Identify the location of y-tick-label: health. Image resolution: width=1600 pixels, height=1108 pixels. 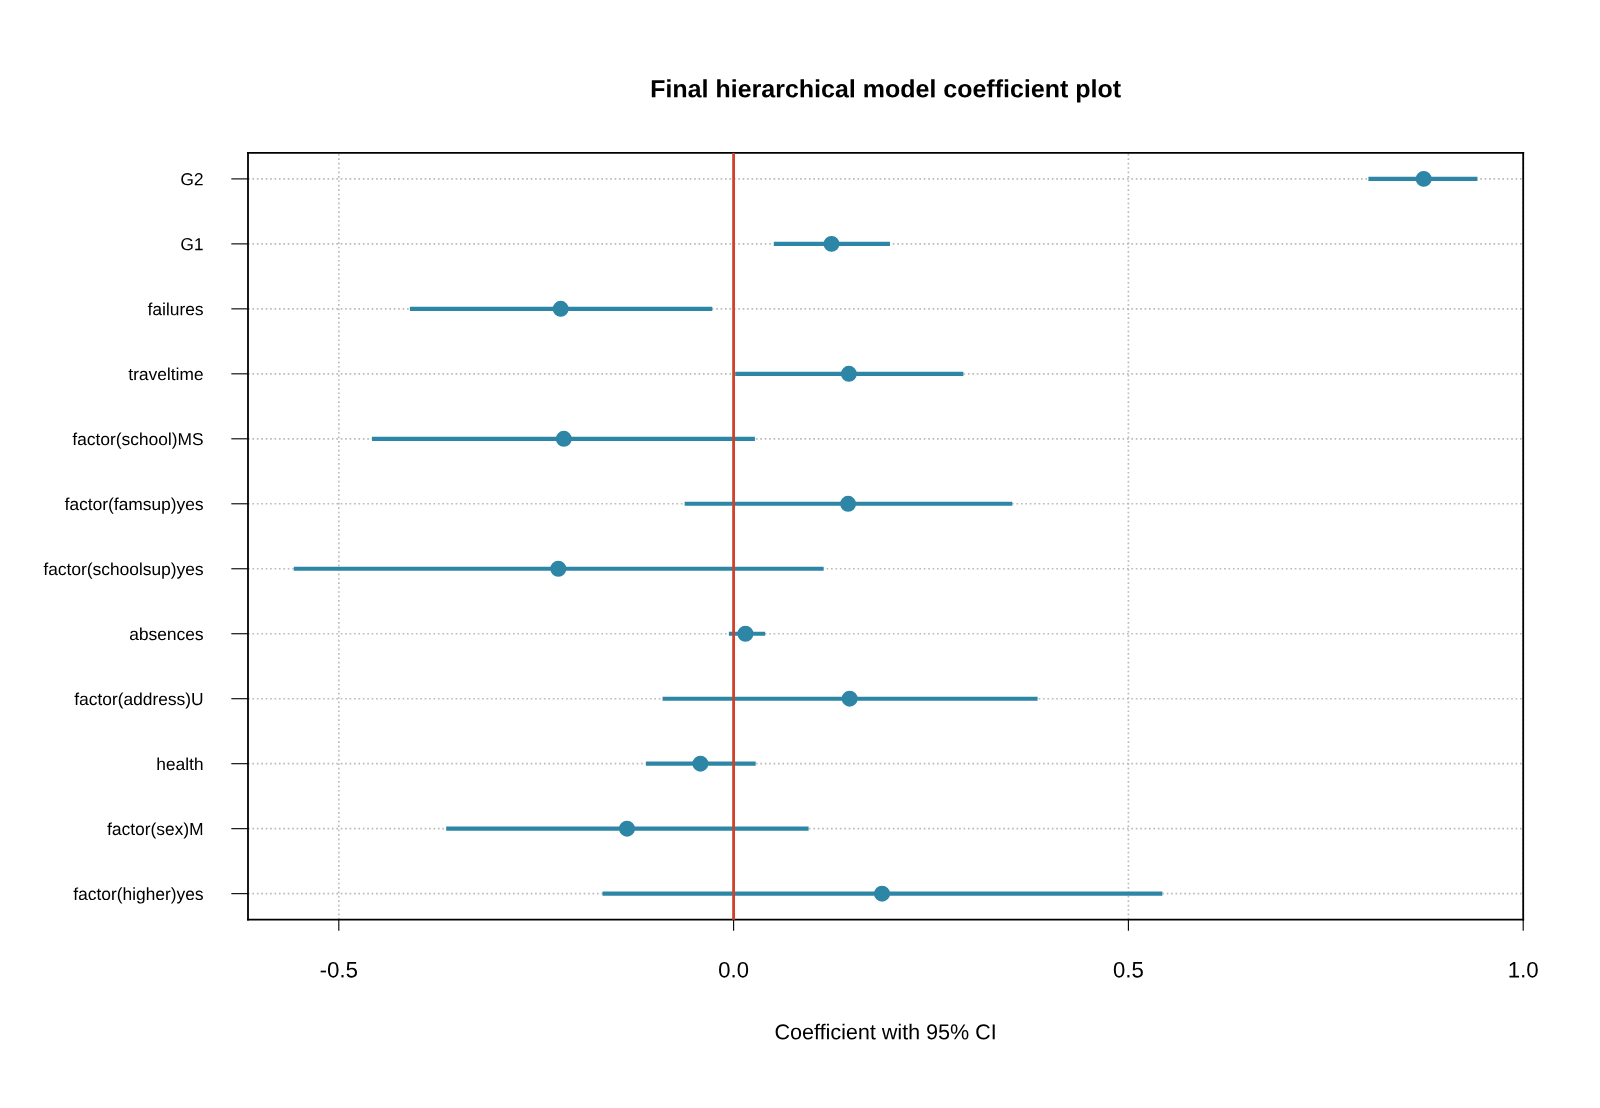
(180, 764).